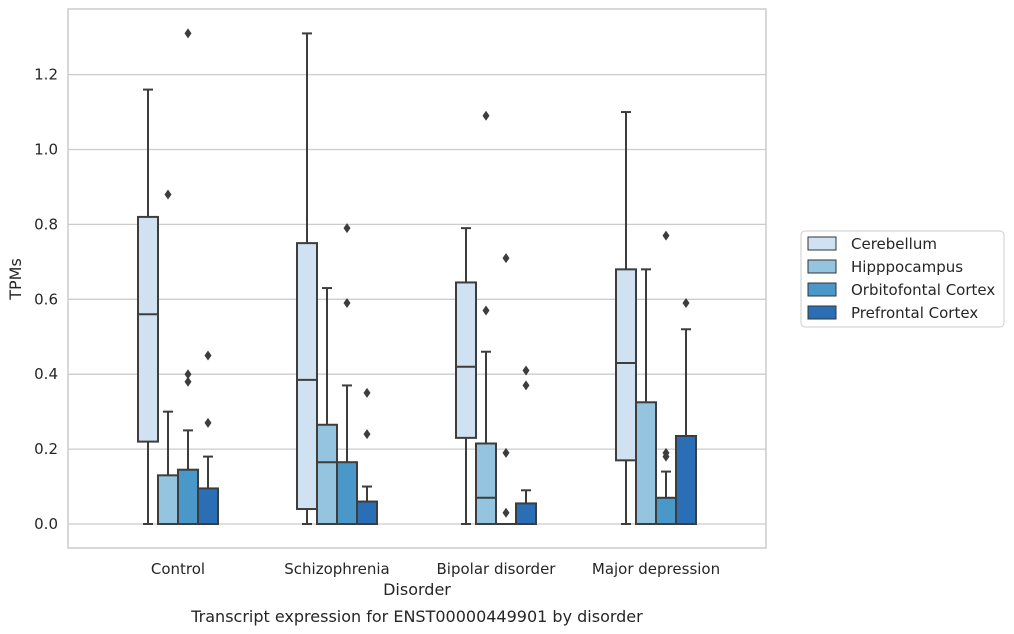  I want to click on x-tick-label: Control, so click(178, 569).